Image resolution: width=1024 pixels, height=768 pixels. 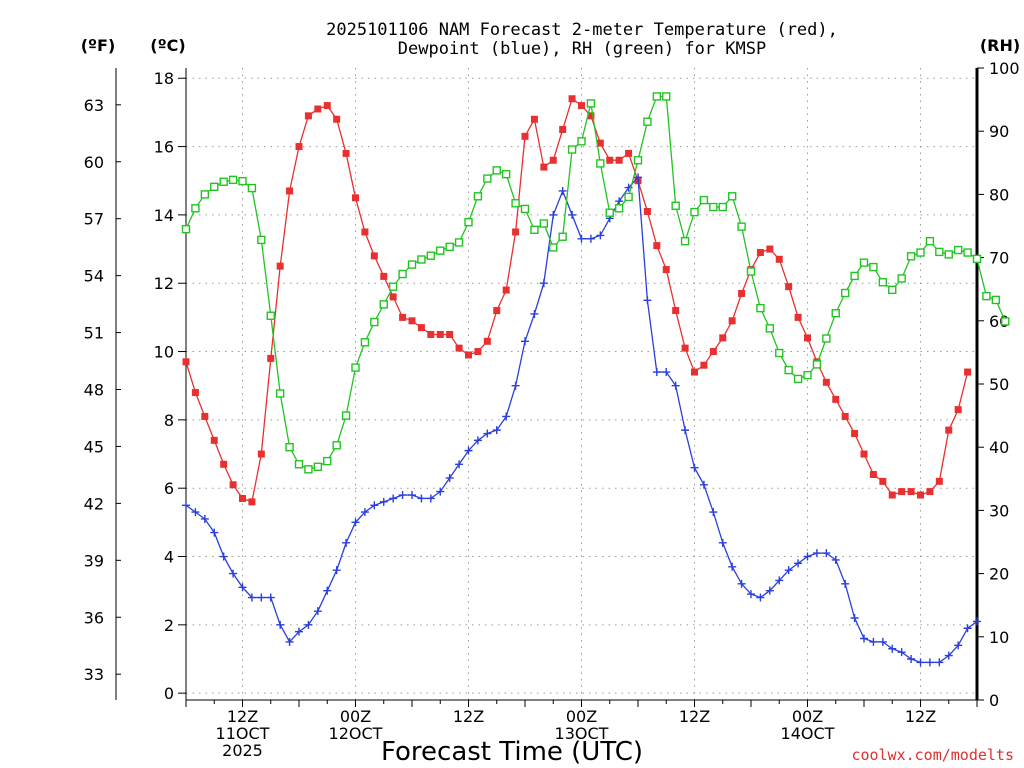 I want to click on fahrenheit-tick-label: 33, so click(x=94, y=674).